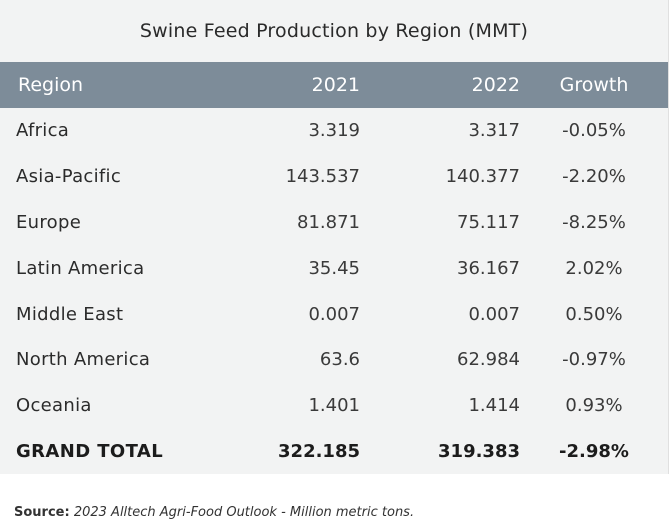 Image resolution: width=672 pixels, height=524 pixels. What do you see at coordinates (594, 314) in the screenshot?
I see `cell-growth: 0.50%` at bounding box center [594, 314].